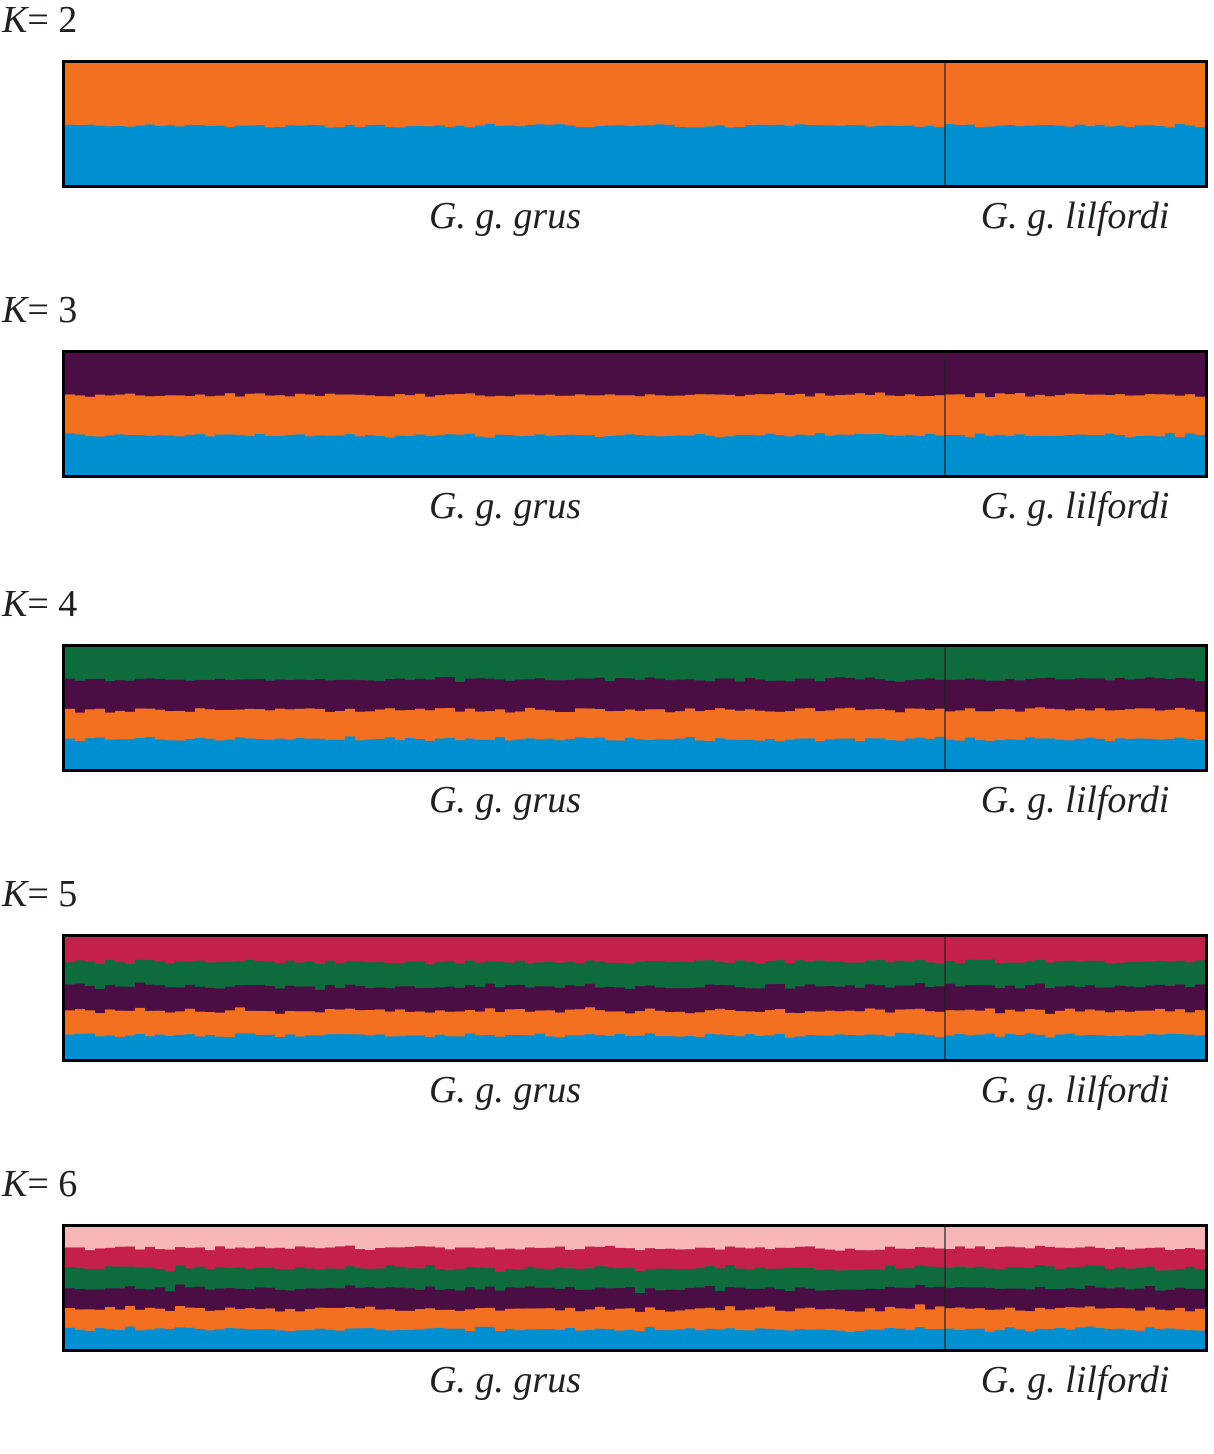 This screenshot has height=1454, width=1214. What do you see at coordinates (39, 20) in the screenshot?
I see `k-label: K= 2` at bounding box center [39, 20].